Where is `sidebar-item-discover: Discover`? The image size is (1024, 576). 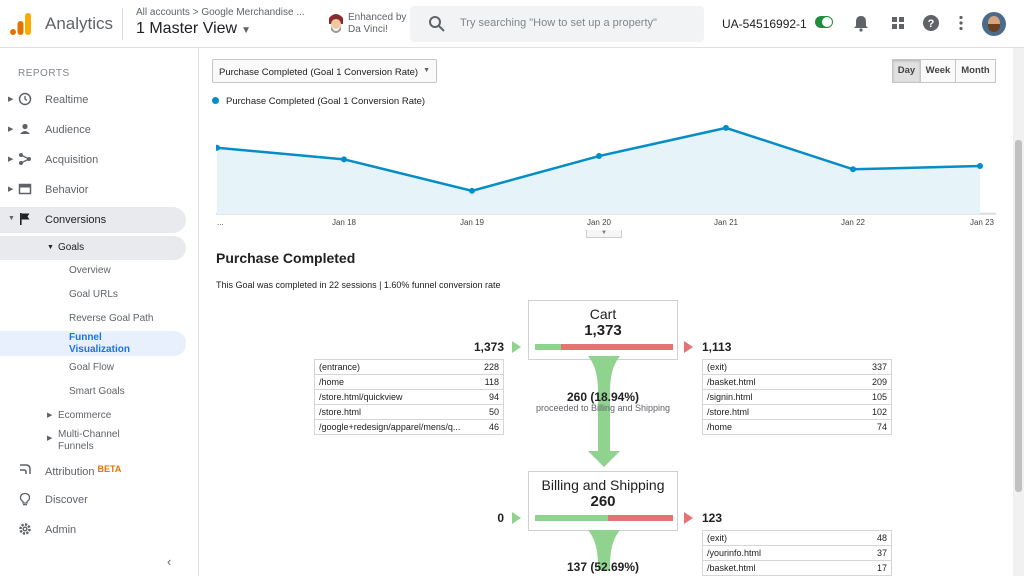
sidebar-item-discover: Discover is located at coordinates (93, 500).